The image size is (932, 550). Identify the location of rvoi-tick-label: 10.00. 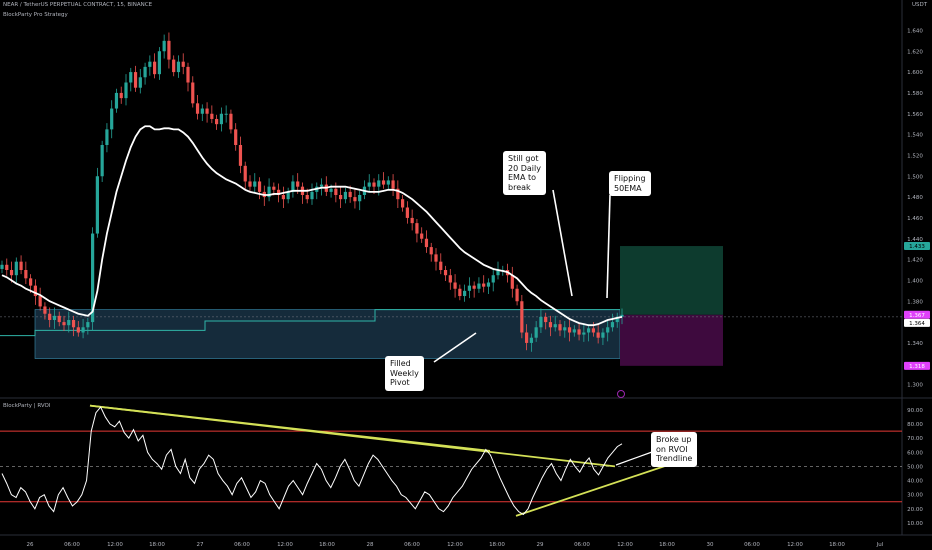
(915, 524).